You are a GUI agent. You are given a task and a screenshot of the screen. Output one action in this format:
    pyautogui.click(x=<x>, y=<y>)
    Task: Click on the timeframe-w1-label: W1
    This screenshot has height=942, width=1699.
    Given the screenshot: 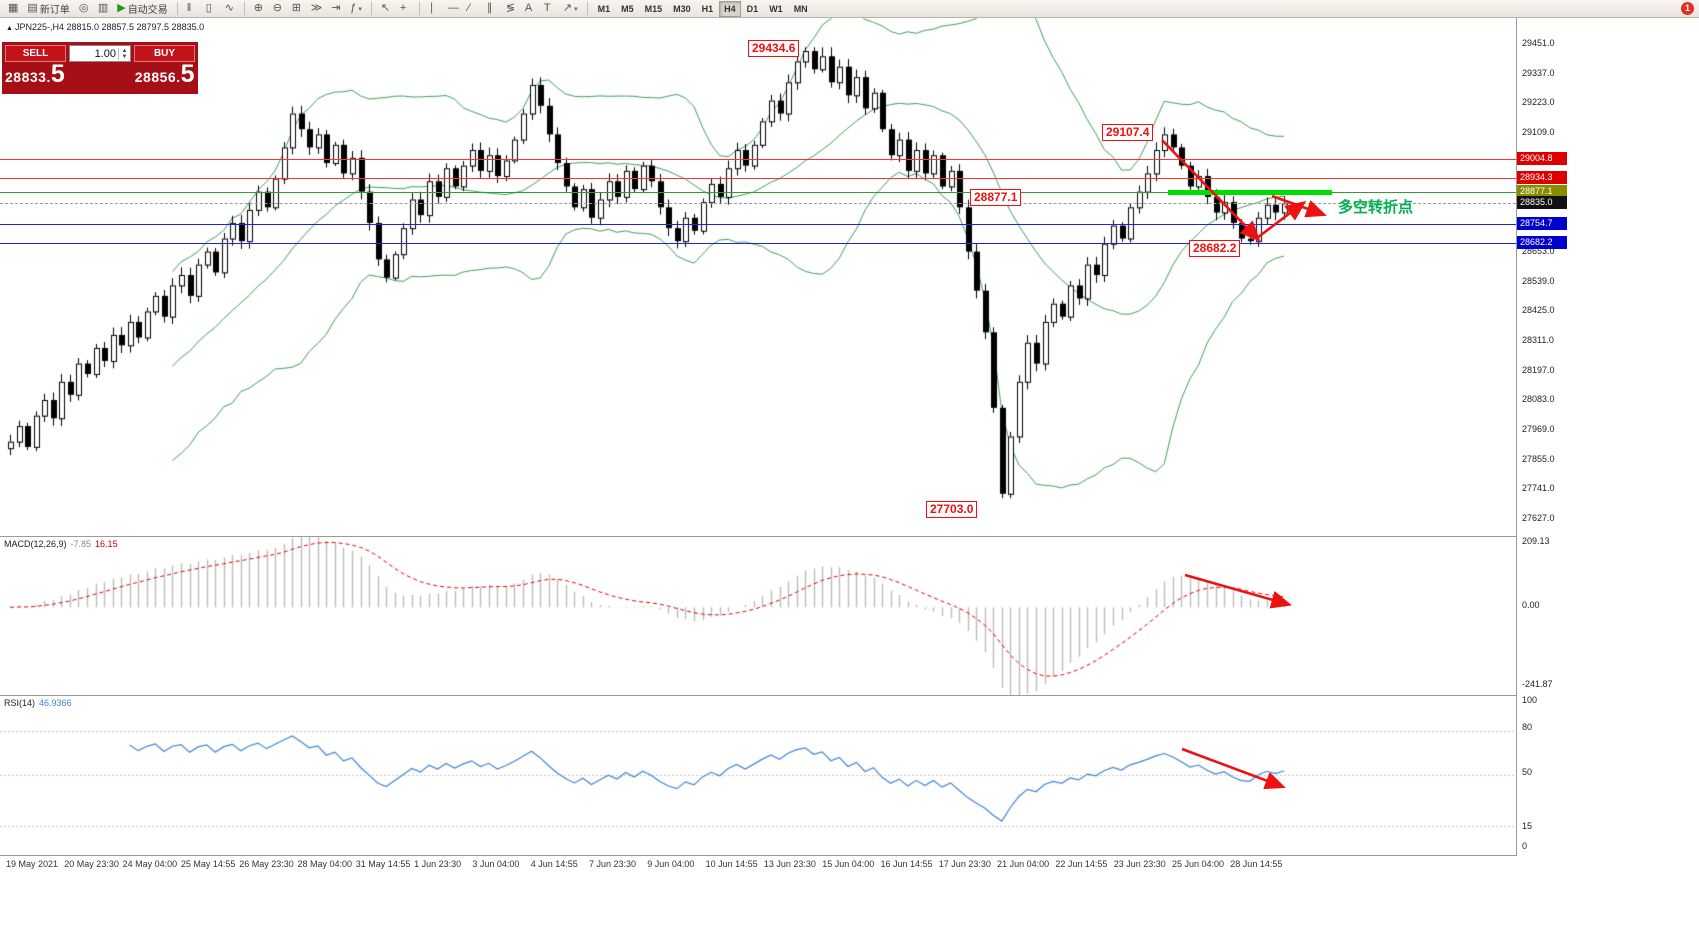 What is the action you would take?
    pyautogui.click(x=776, y=8)
    